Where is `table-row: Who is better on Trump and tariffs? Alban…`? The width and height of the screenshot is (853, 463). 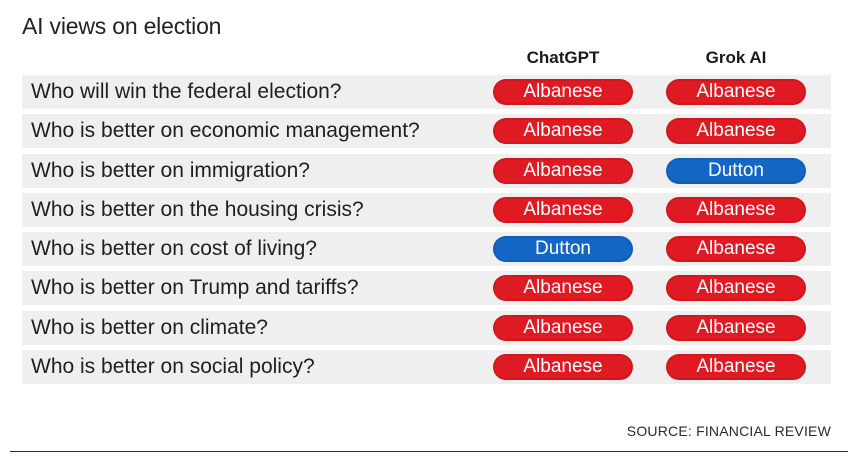 table-row: Who is better on Trump and tariffs? Alban… is located at coordinates (426, 288).